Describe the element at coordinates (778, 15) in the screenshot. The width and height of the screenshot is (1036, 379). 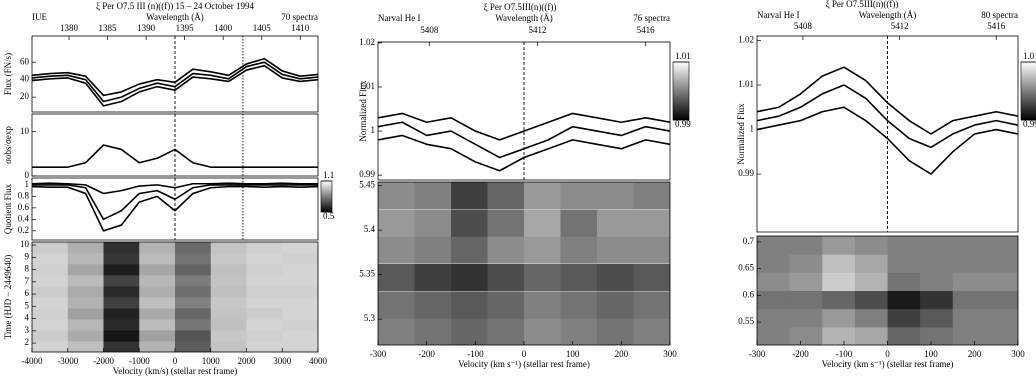
I see `instrument-label: Narval He I` at that location.